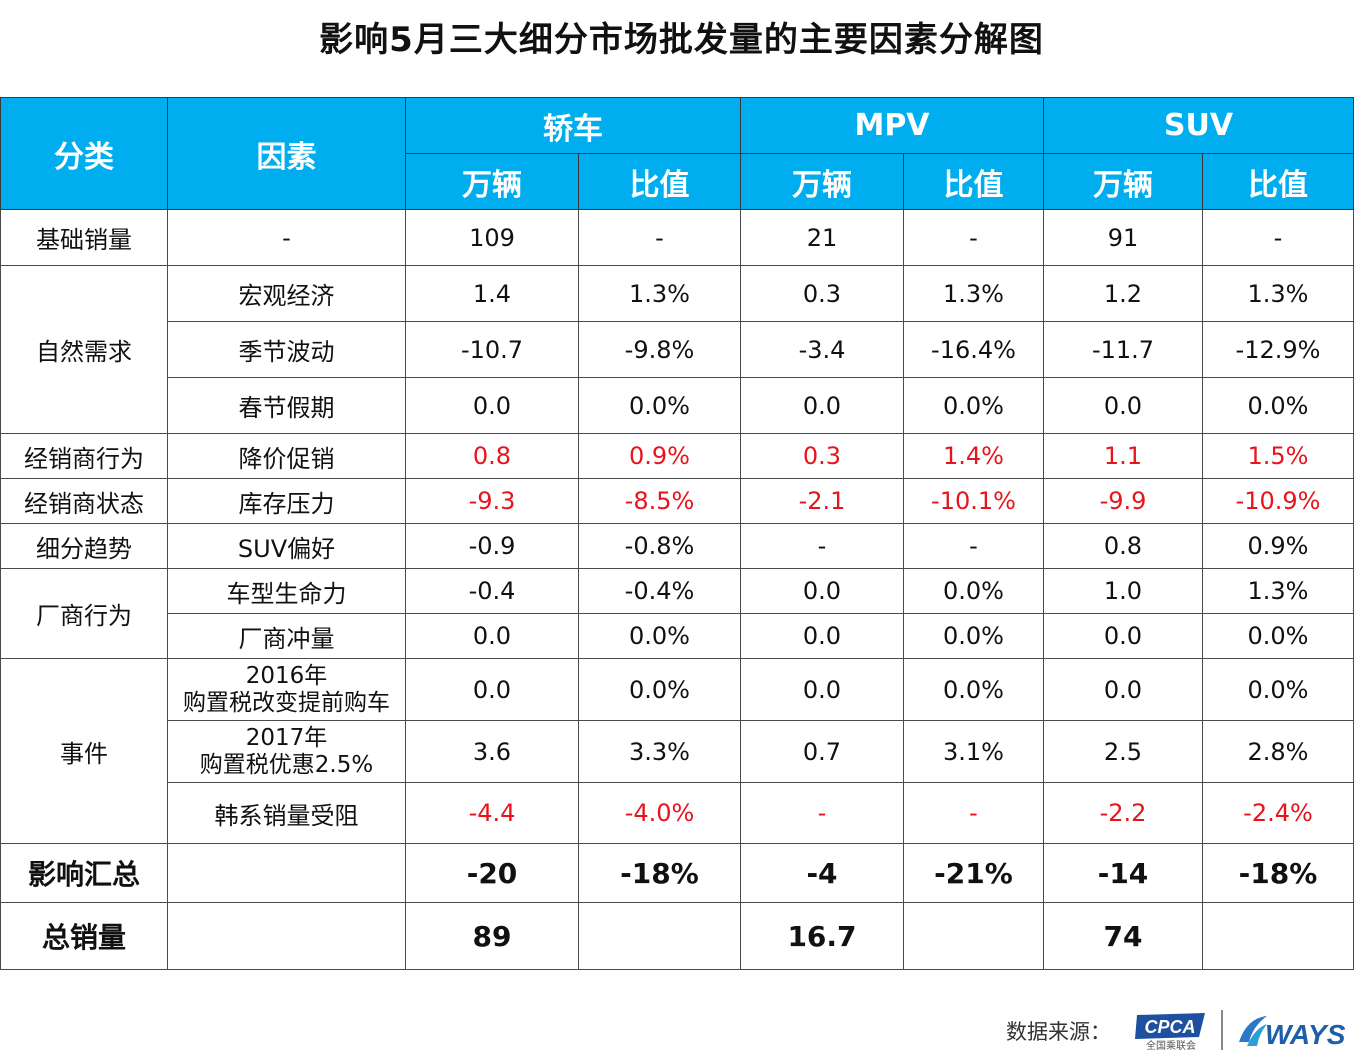  What do you see at coordinates (822, 237) in the screenshot?
I see `value-cell: 21` at bounding box center [822, 237].